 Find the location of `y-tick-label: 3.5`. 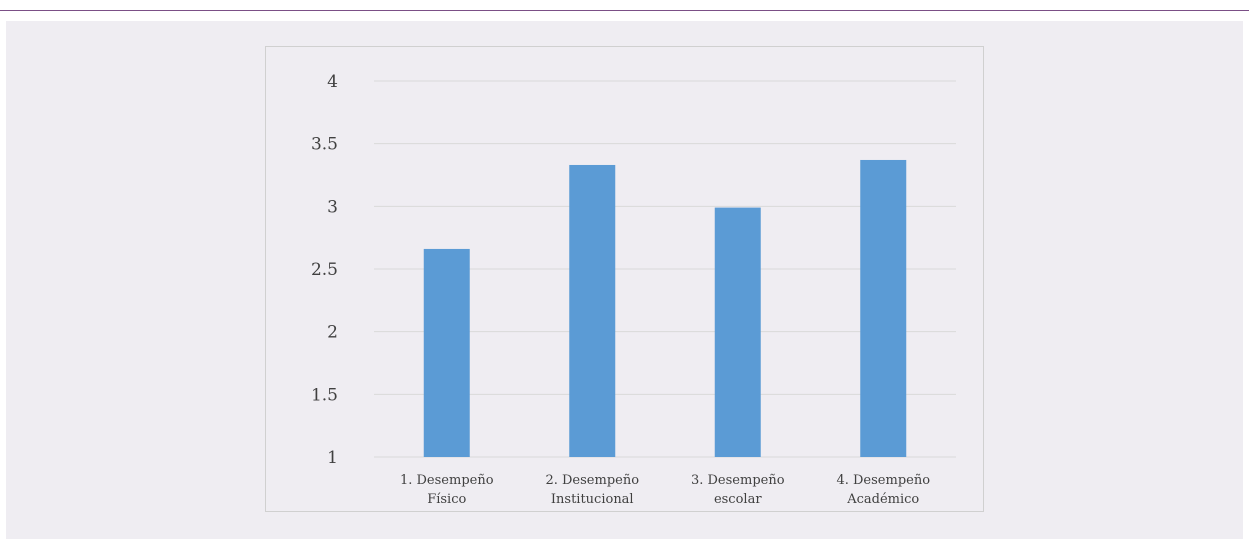

y-tick-label: 3.5 is located at coordinates (324, 145).